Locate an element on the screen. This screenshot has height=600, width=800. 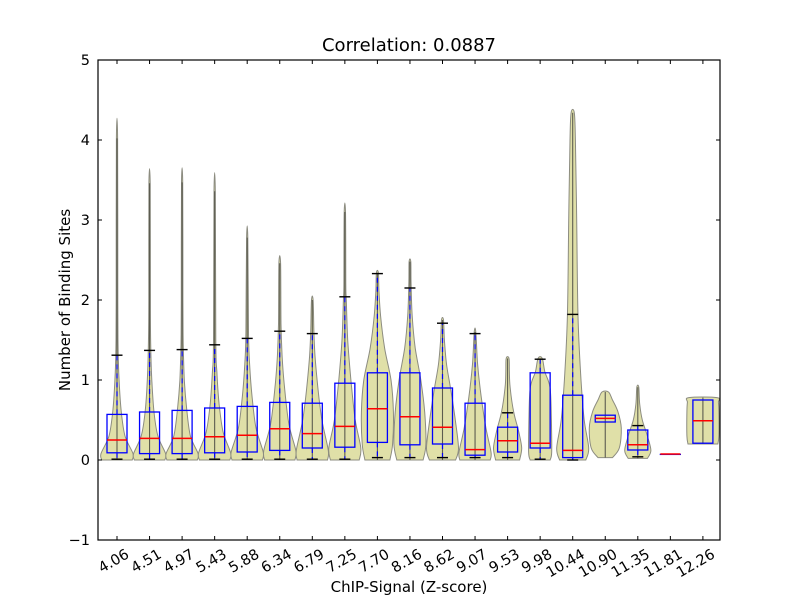
y-tick-label: 5 is located at coordinates (85, 61).